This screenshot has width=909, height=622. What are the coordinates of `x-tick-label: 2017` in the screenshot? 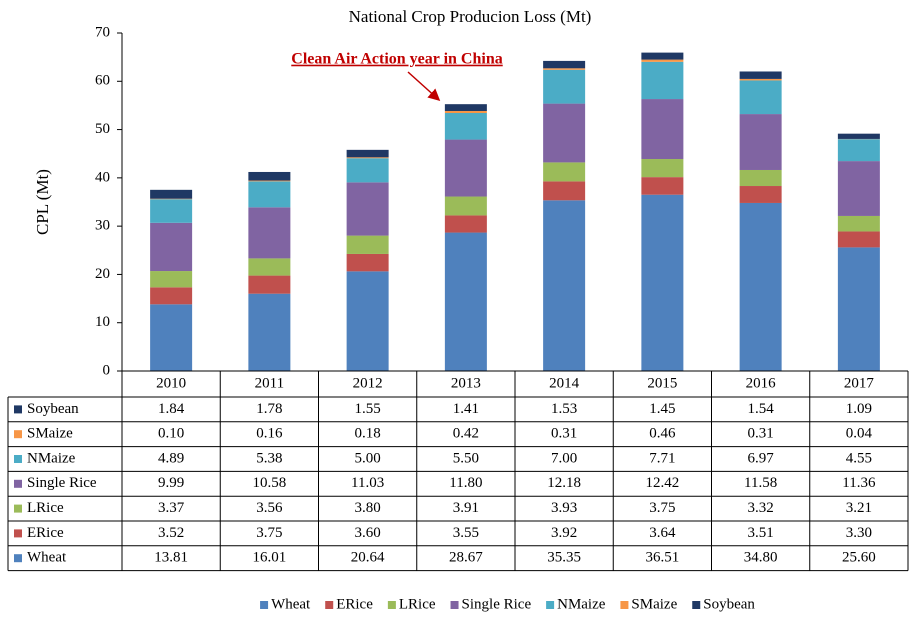 It's located at (859, 383).